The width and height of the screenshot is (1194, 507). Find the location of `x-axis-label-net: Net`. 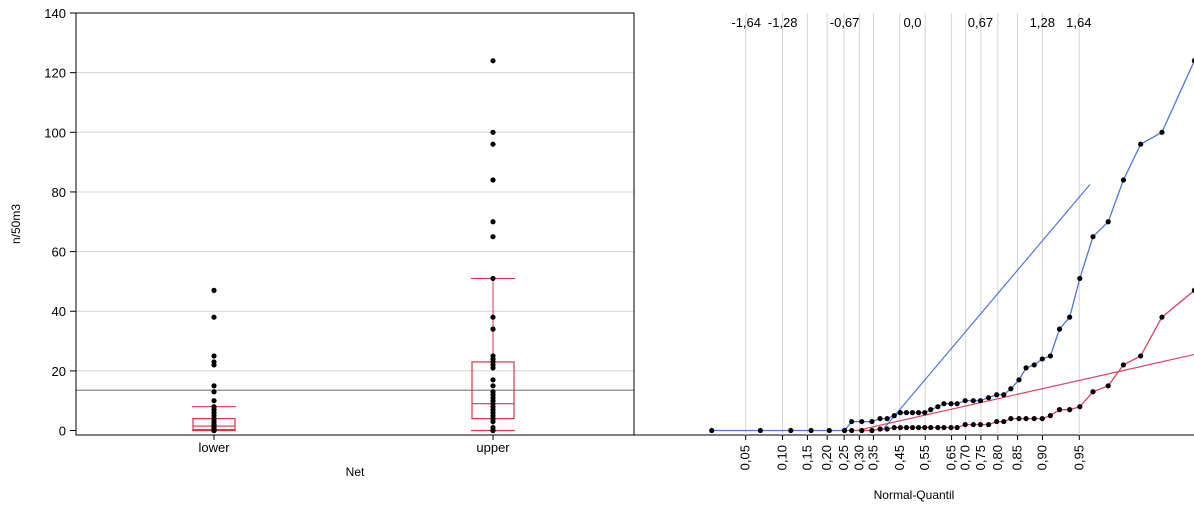

x-axis-label-net: Net is located at coordinates (355, 472).